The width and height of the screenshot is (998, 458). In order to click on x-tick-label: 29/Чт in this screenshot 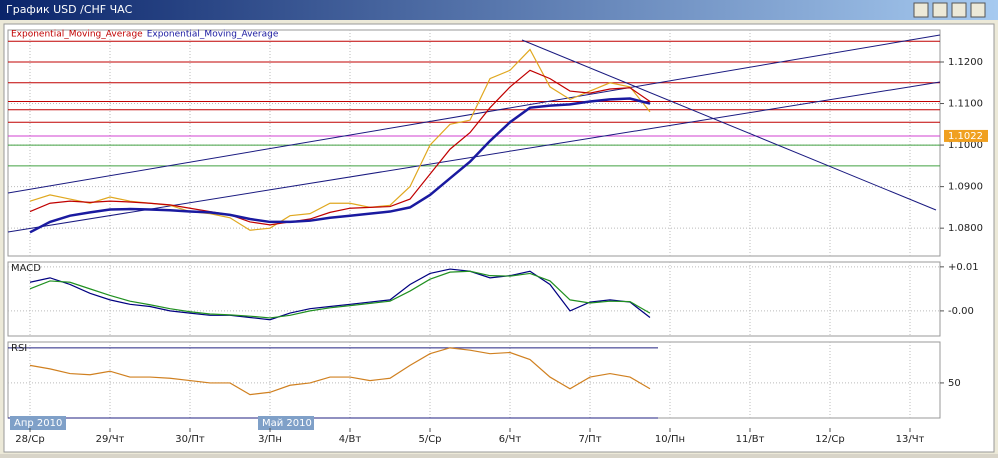, I will do `click(110, 439)`.